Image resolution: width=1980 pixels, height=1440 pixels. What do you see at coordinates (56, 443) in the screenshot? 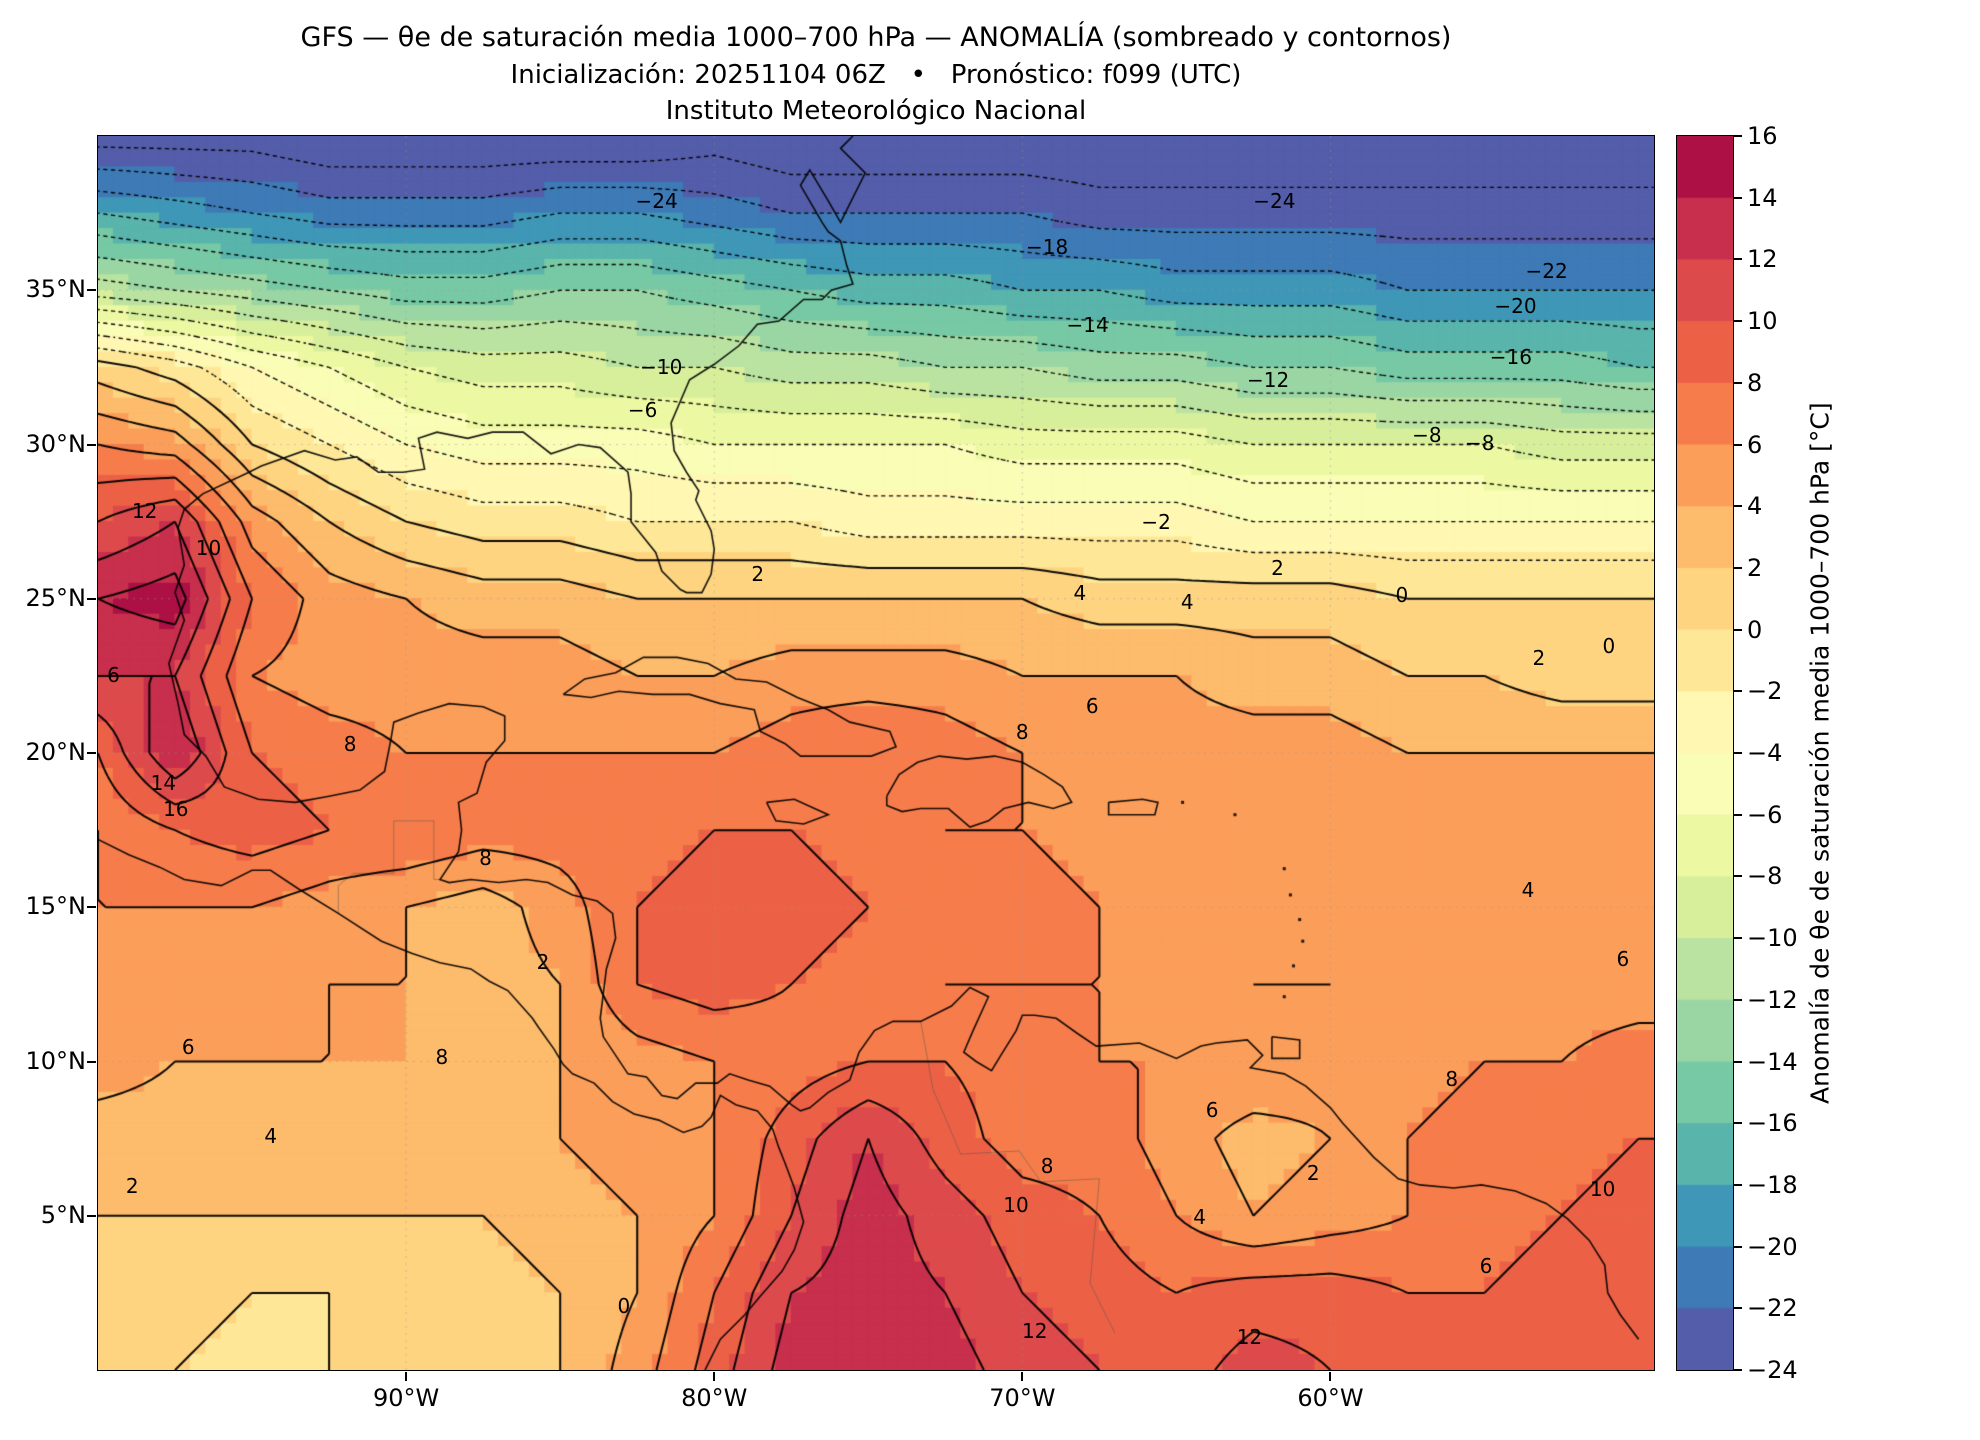
I see `y-tick-label: 30°N` at bounding box center [56, 443].